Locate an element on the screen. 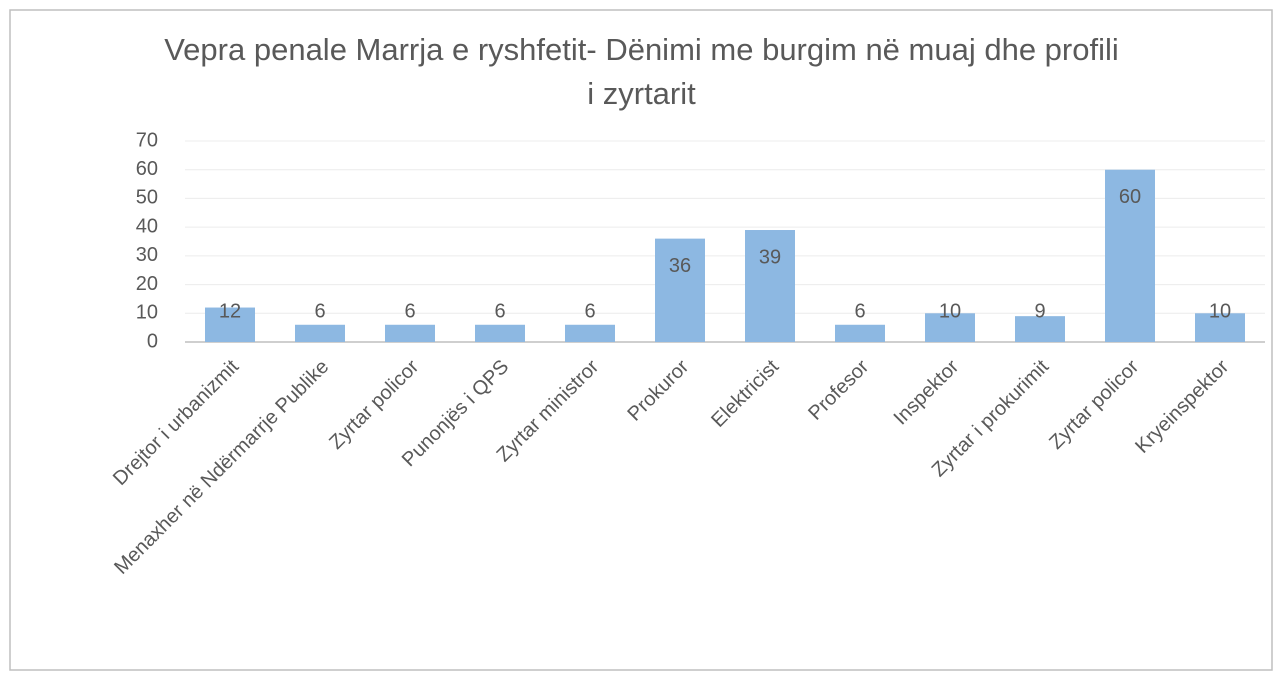  y-tick-label: 70 is located at coordinates (147, 140).